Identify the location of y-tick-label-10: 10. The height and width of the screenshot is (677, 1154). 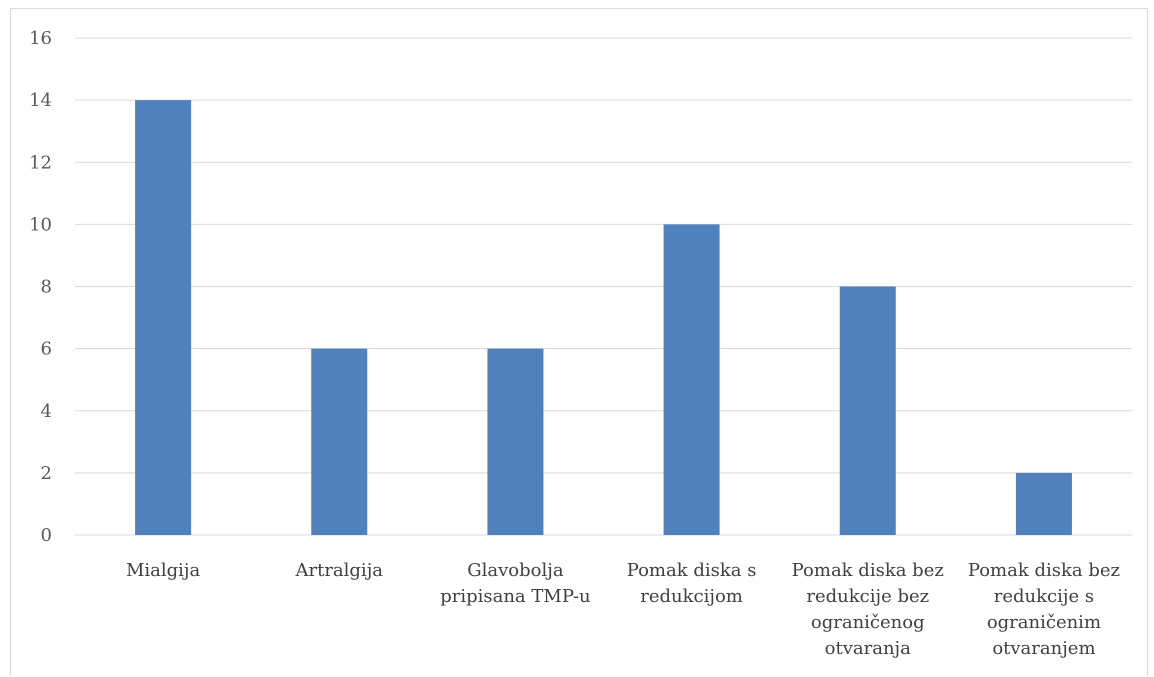
(40, 224).